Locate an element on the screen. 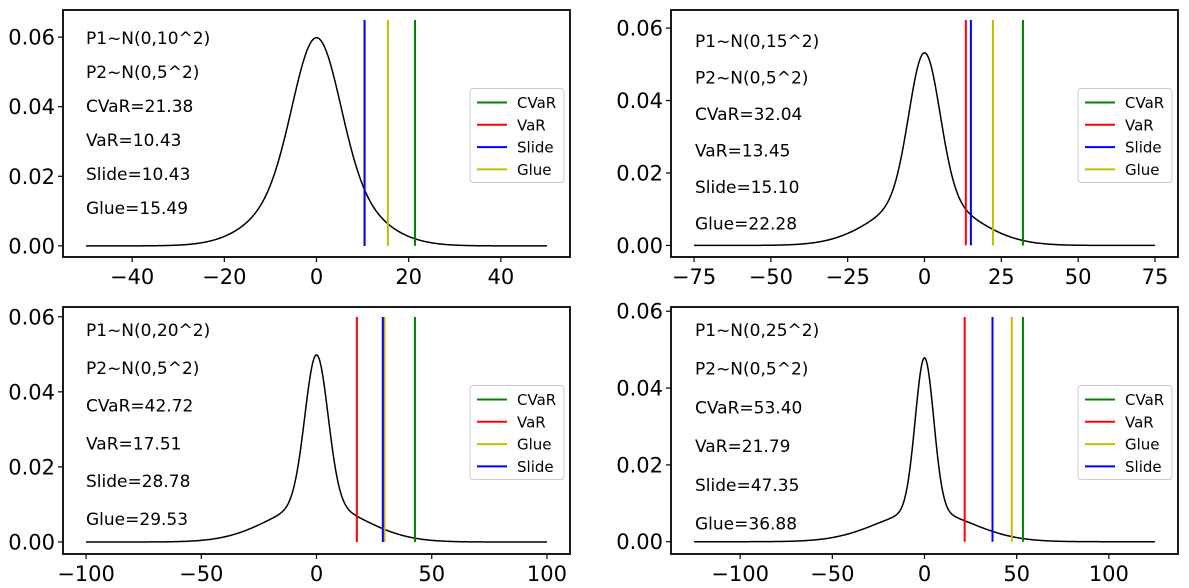 The width and height of the screenshot is (1189, 588). annotation-text: Slide=47.35 is located at coordinates (747, 486).